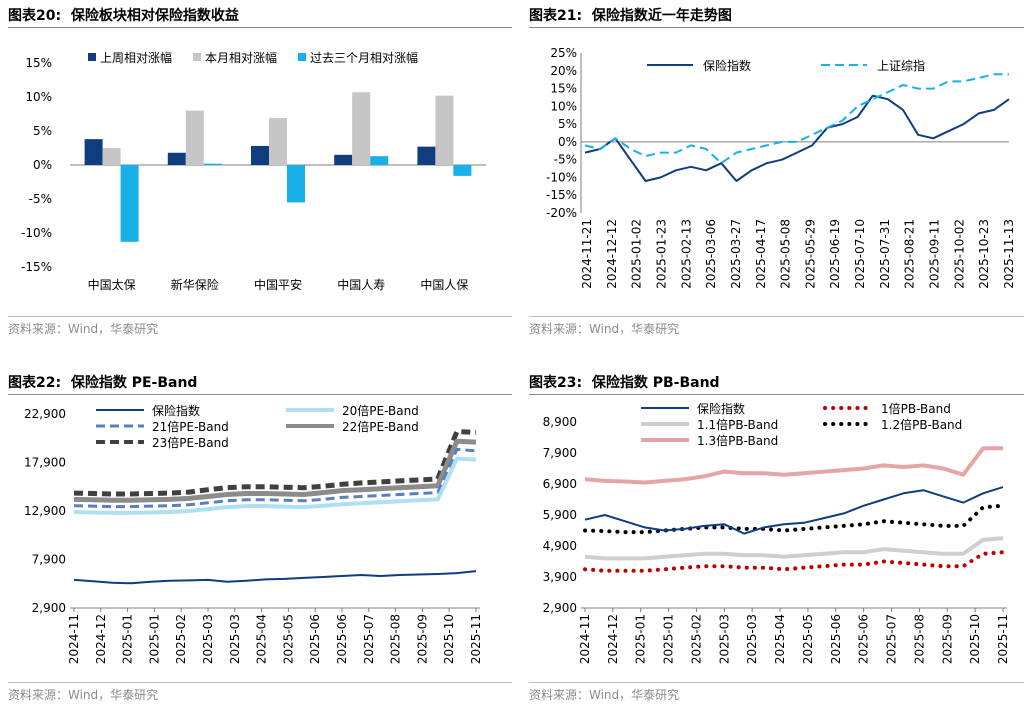 The height and width of the screenshot is (709, 1029). Describe the element at coordinates (901, 65) in the screenshot. I see `legend-label: 上证综指` at that location.